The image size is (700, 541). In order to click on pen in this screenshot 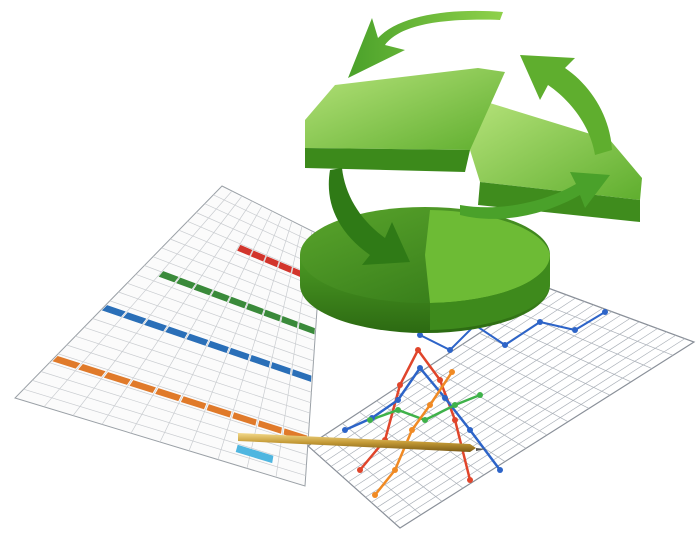, I will do `click(362, 442)`.